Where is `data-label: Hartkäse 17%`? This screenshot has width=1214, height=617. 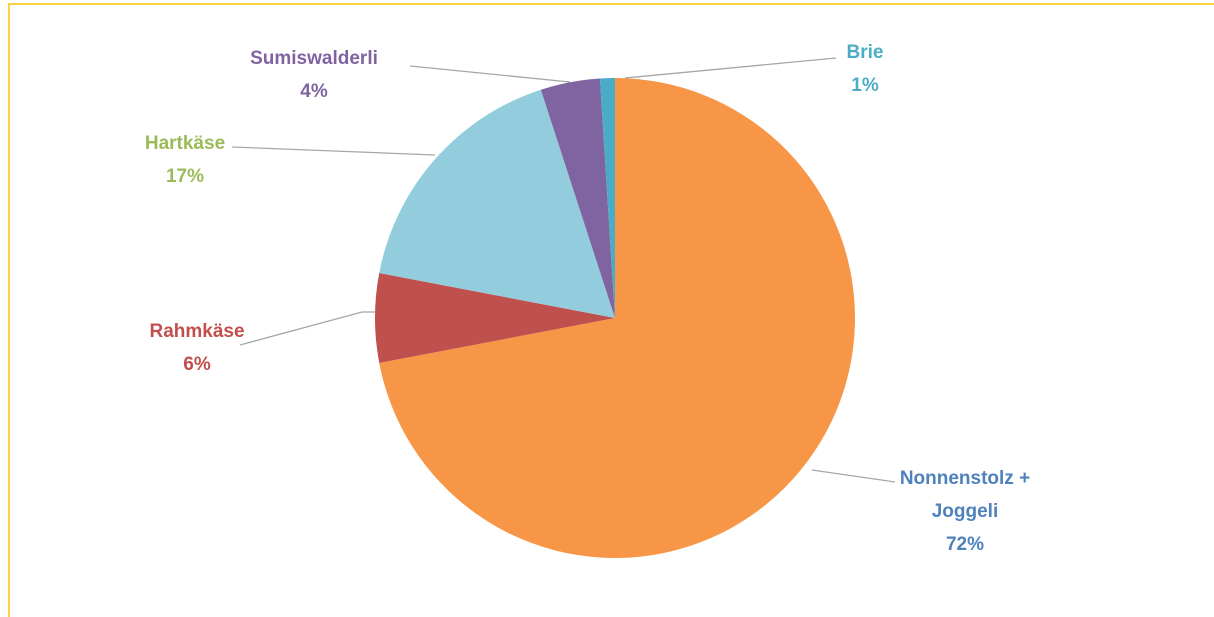 data-label: Hartkäse 17% is located at coordinates (185, 160).